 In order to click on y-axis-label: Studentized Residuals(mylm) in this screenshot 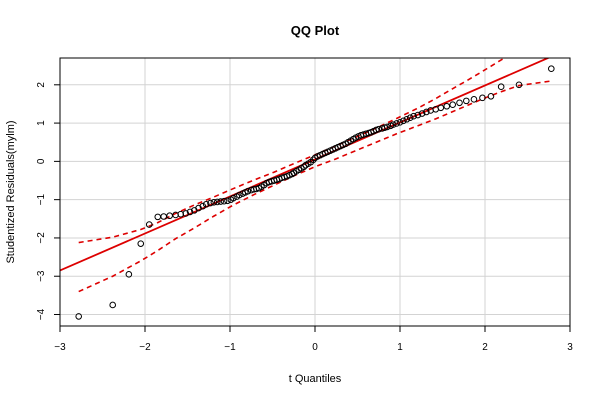, I will do `click(11, 191)`.